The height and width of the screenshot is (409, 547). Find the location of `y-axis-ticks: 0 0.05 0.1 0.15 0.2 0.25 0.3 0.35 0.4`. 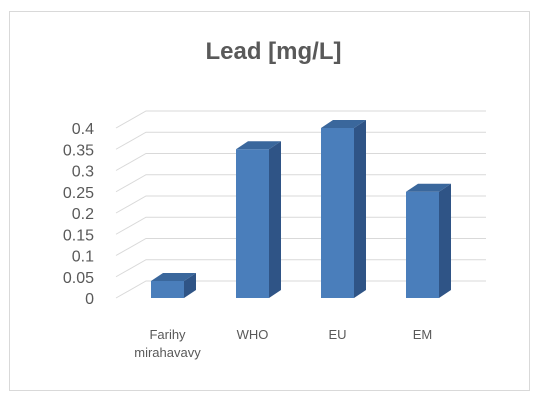

y-axis-ticks: 0 0.05 0.1 0.15 0.2 0.25 0.3 0.35 0.4 is located at coordinates (78, 214).